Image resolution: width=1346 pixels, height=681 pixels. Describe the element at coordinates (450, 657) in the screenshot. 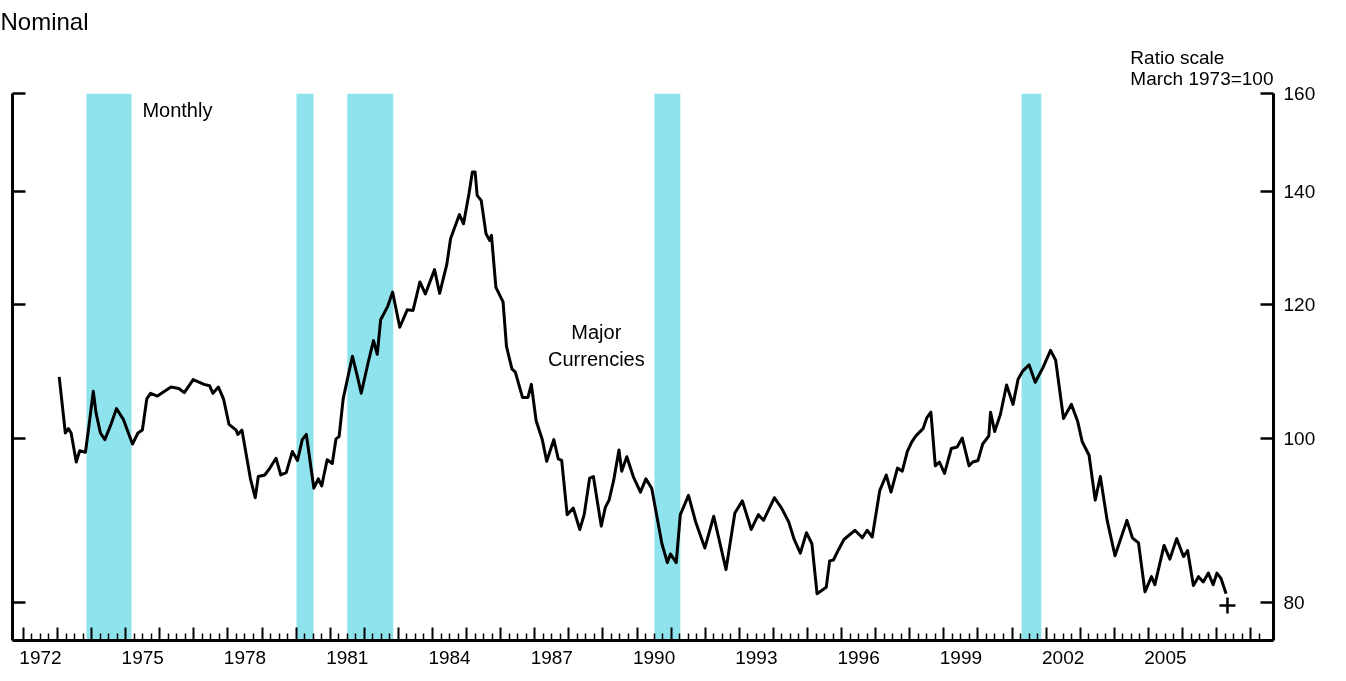

I see `x-tick-label: 1984` at that location.